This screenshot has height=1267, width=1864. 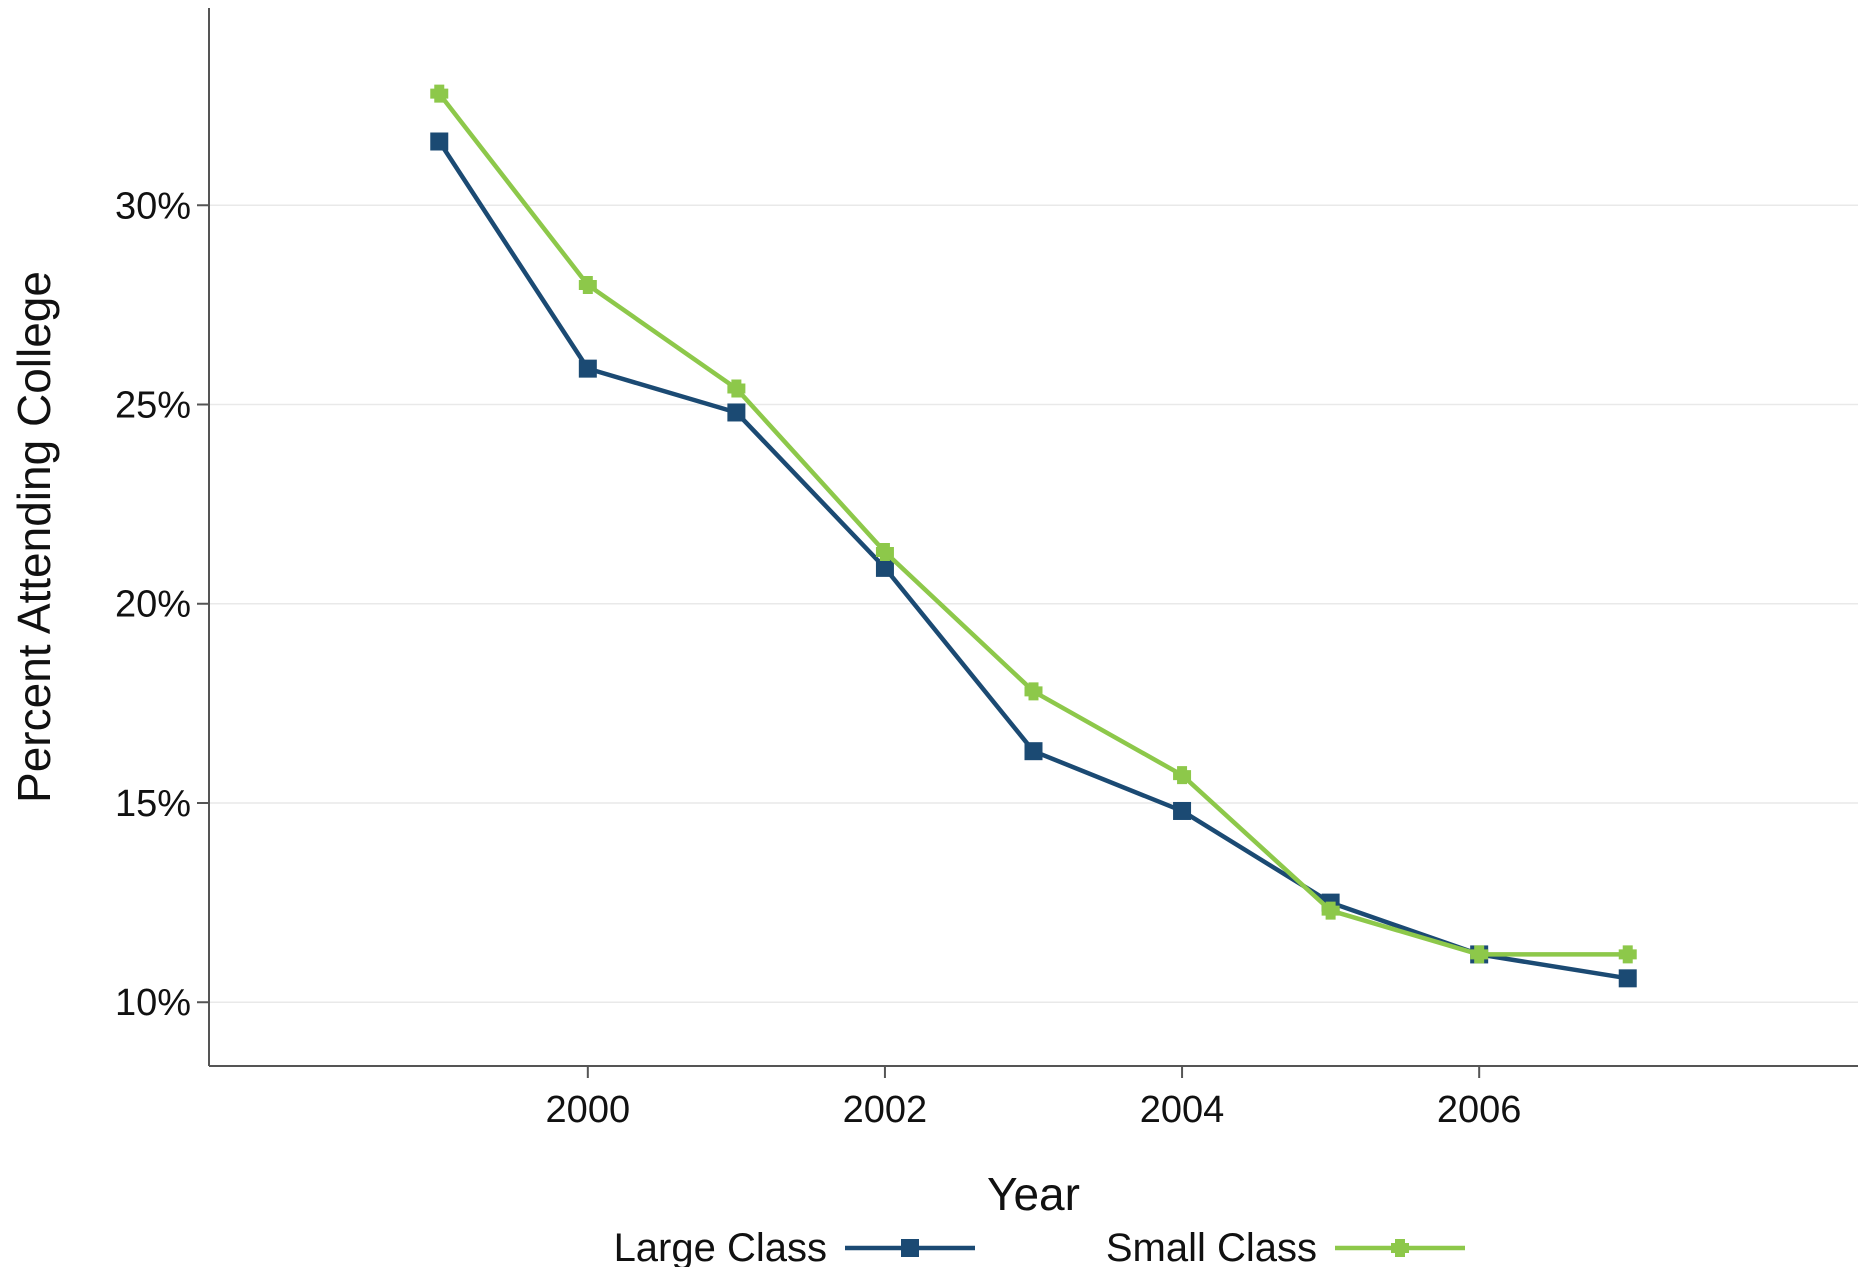 What do you see at coordinates (153, 804) in the screenshot?
I see `y-tick-label: 15%` at bounding box center [153, 804].